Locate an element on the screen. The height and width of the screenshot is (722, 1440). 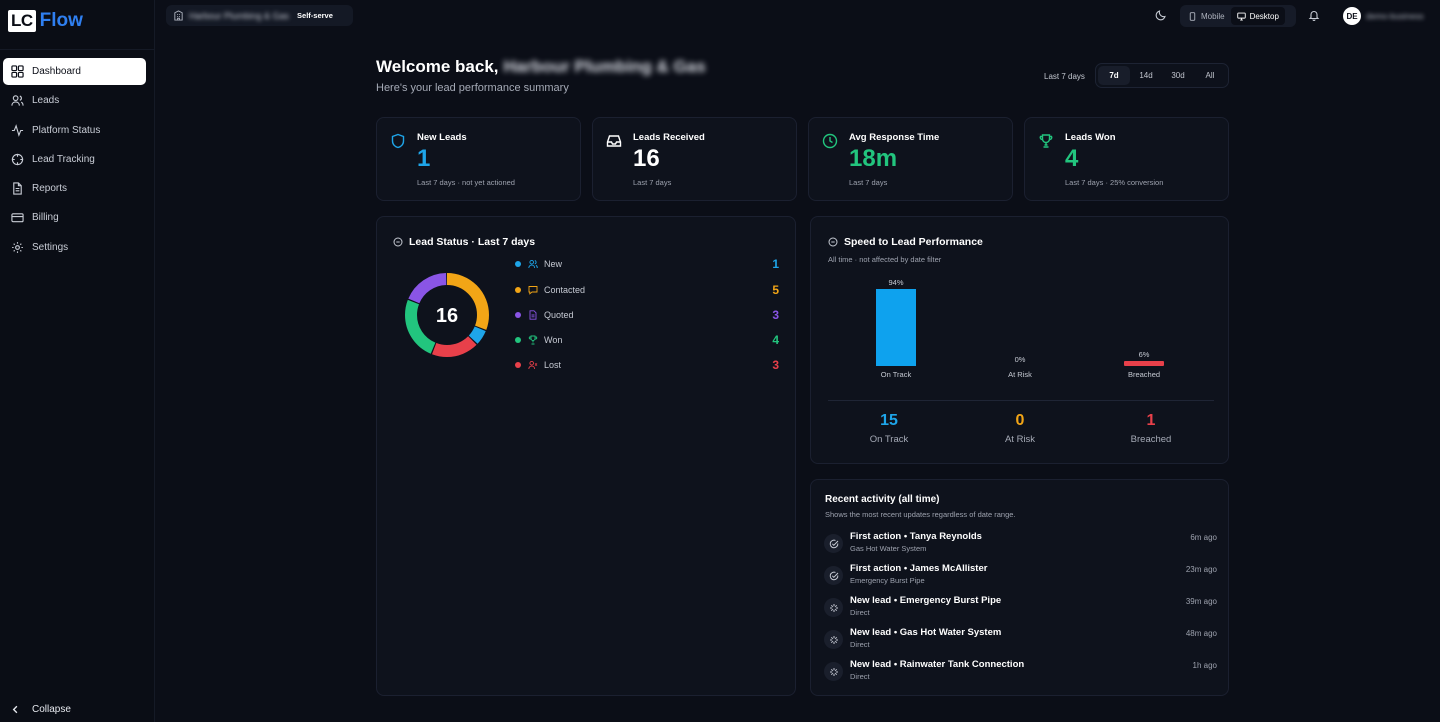
sidebar-item-dashboard: Dashboard is located at coordinates (74, 71).